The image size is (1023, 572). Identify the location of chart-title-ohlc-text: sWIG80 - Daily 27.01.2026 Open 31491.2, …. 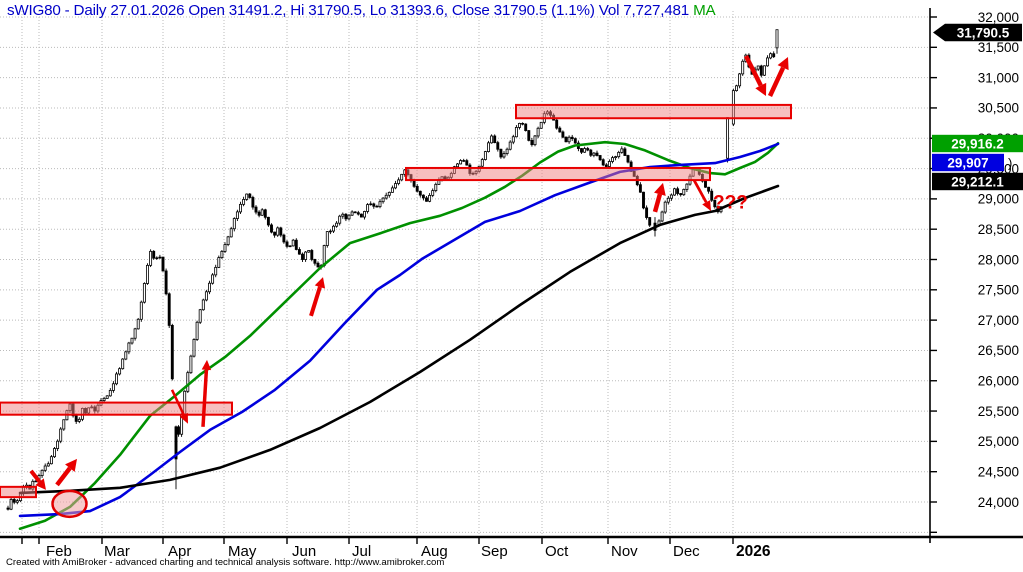
(348, 10).